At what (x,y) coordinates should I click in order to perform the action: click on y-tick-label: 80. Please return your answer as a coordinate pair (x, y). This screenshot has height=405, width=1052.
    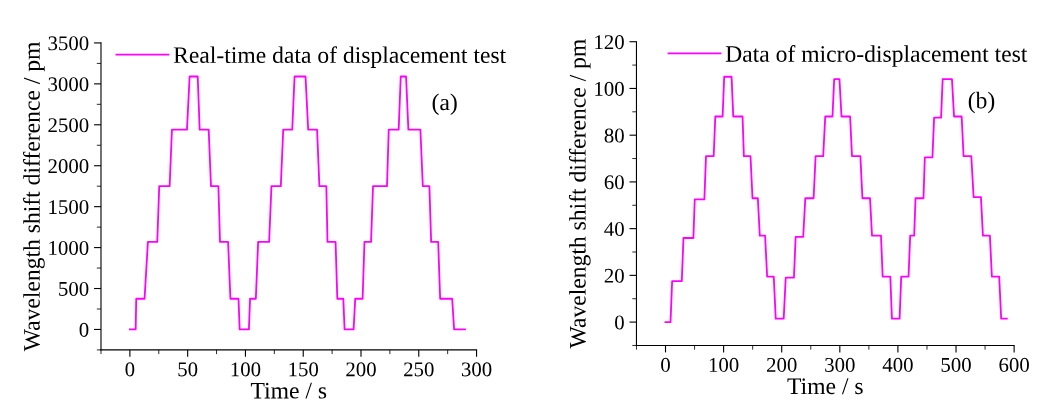
    Looking at the image, I should click on (614, 135).